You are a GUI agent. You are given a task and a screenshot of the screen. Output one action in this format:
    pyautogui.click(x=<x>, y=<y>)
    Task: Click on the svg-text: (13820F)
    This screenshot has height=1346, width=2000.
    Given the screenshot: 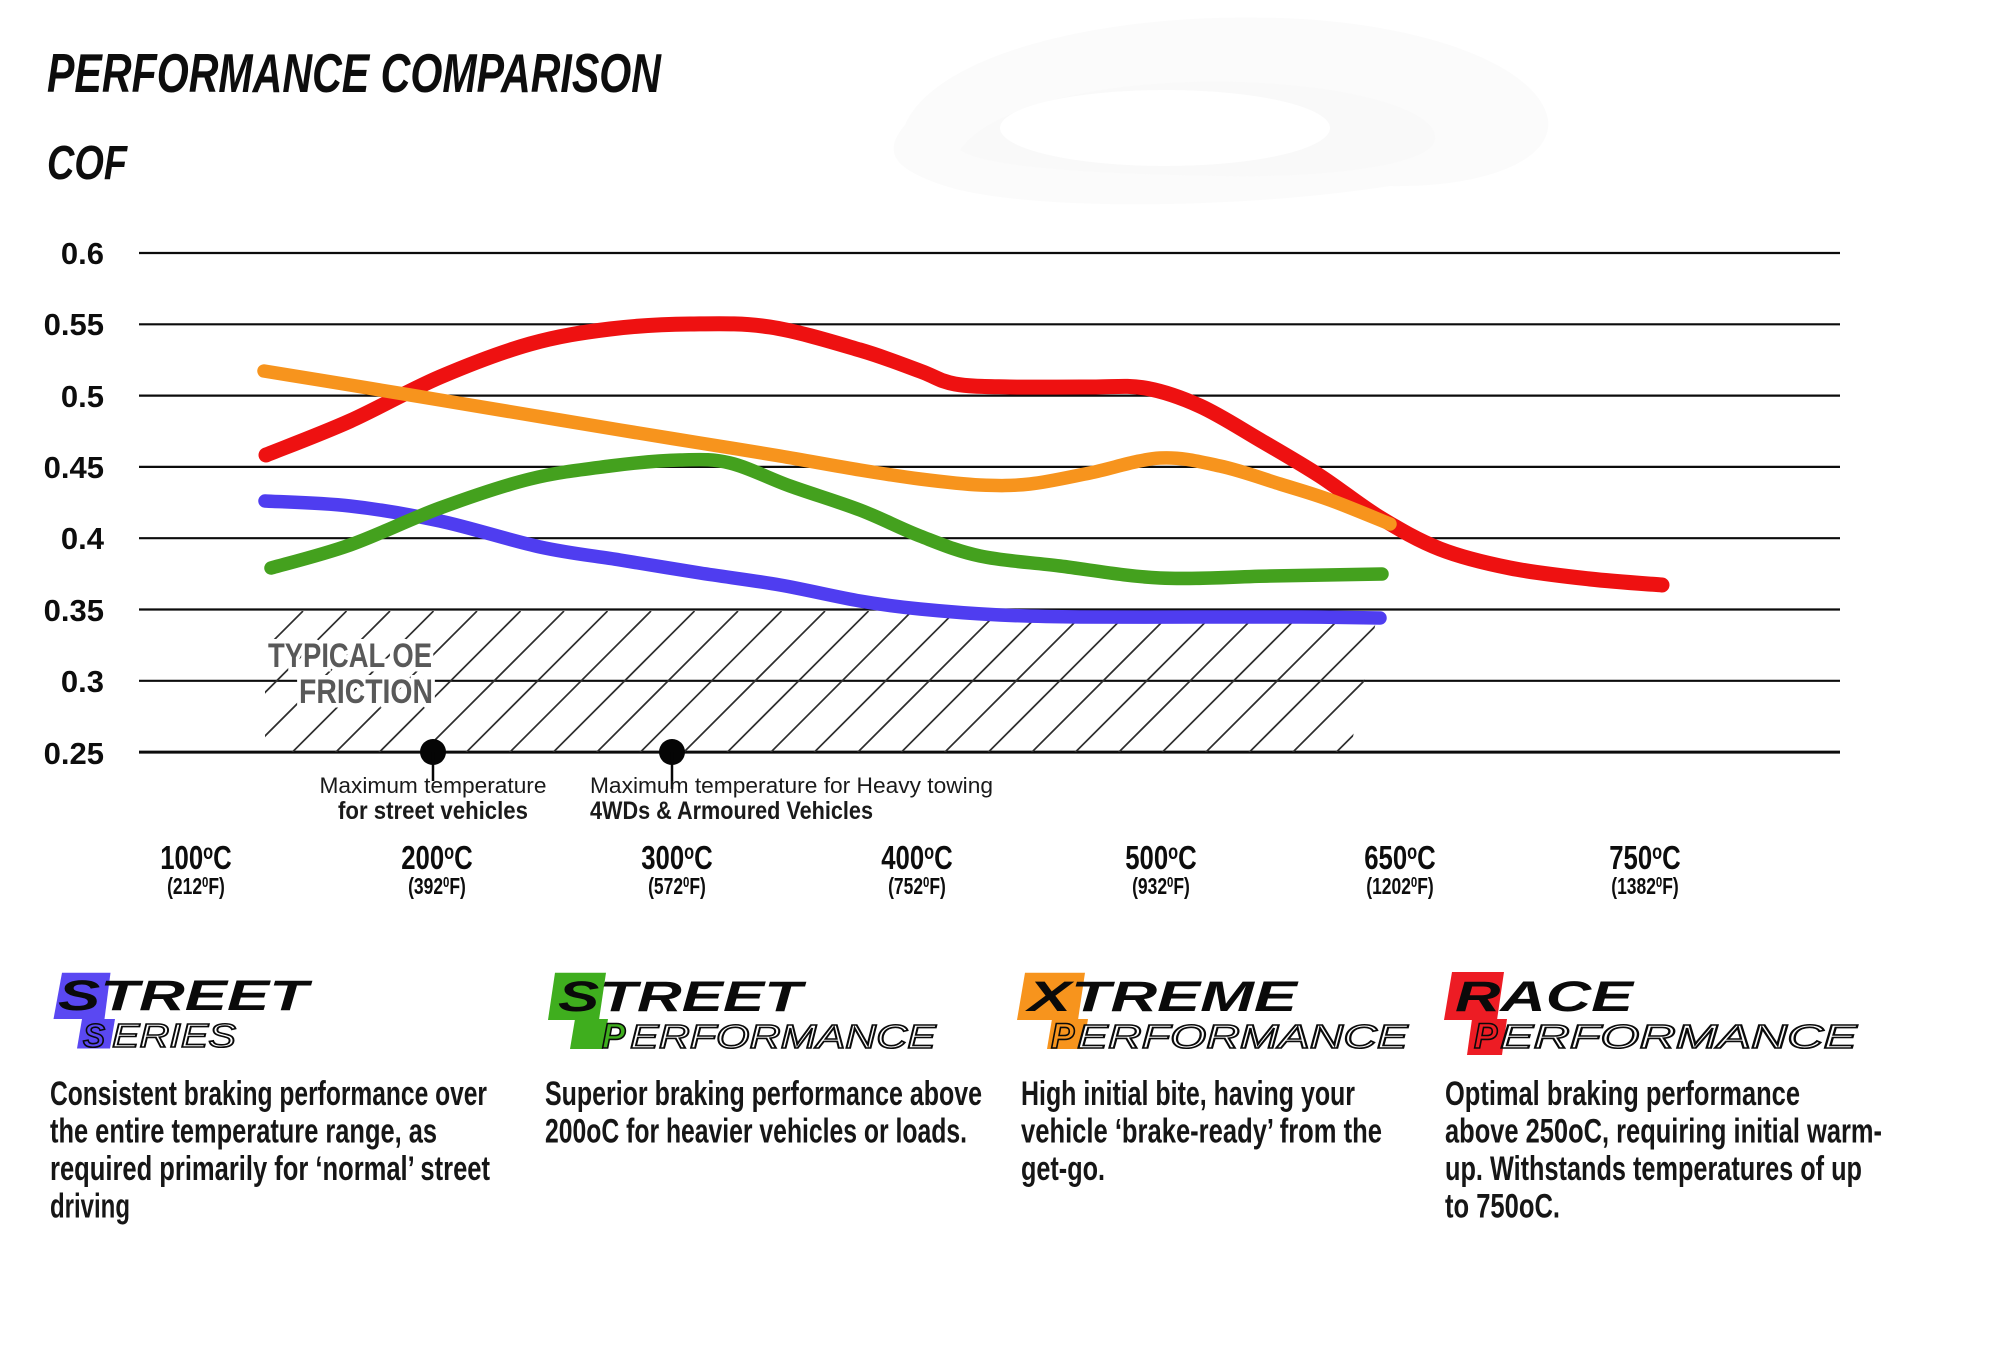 What is the action you would take?
    pyautogui.click(x=1644, y=886)
    